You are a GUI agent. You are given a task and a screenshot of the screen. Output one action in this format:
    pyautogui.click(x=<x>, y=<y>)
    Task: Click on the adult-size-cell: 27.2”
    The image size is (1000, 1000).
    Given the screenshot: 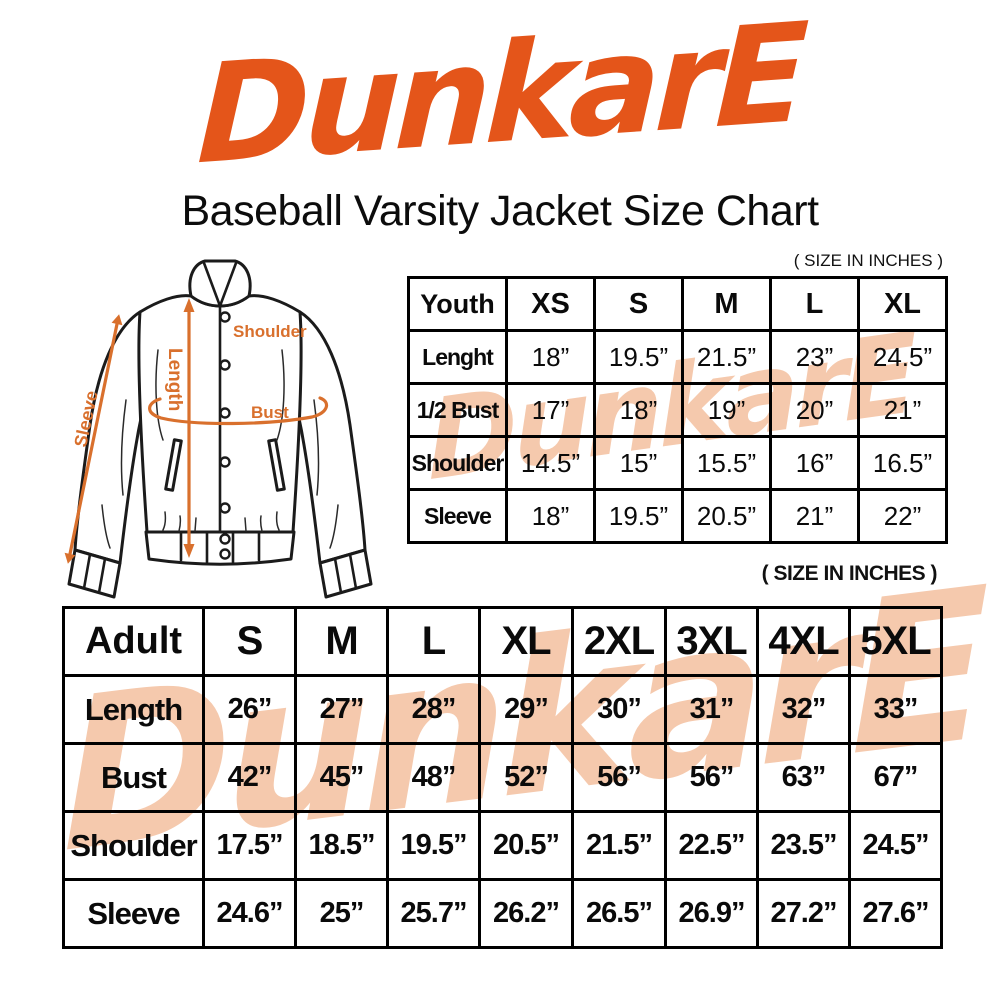 What is the action you would take?
    pyautogui.click(x=803, y=913)
    